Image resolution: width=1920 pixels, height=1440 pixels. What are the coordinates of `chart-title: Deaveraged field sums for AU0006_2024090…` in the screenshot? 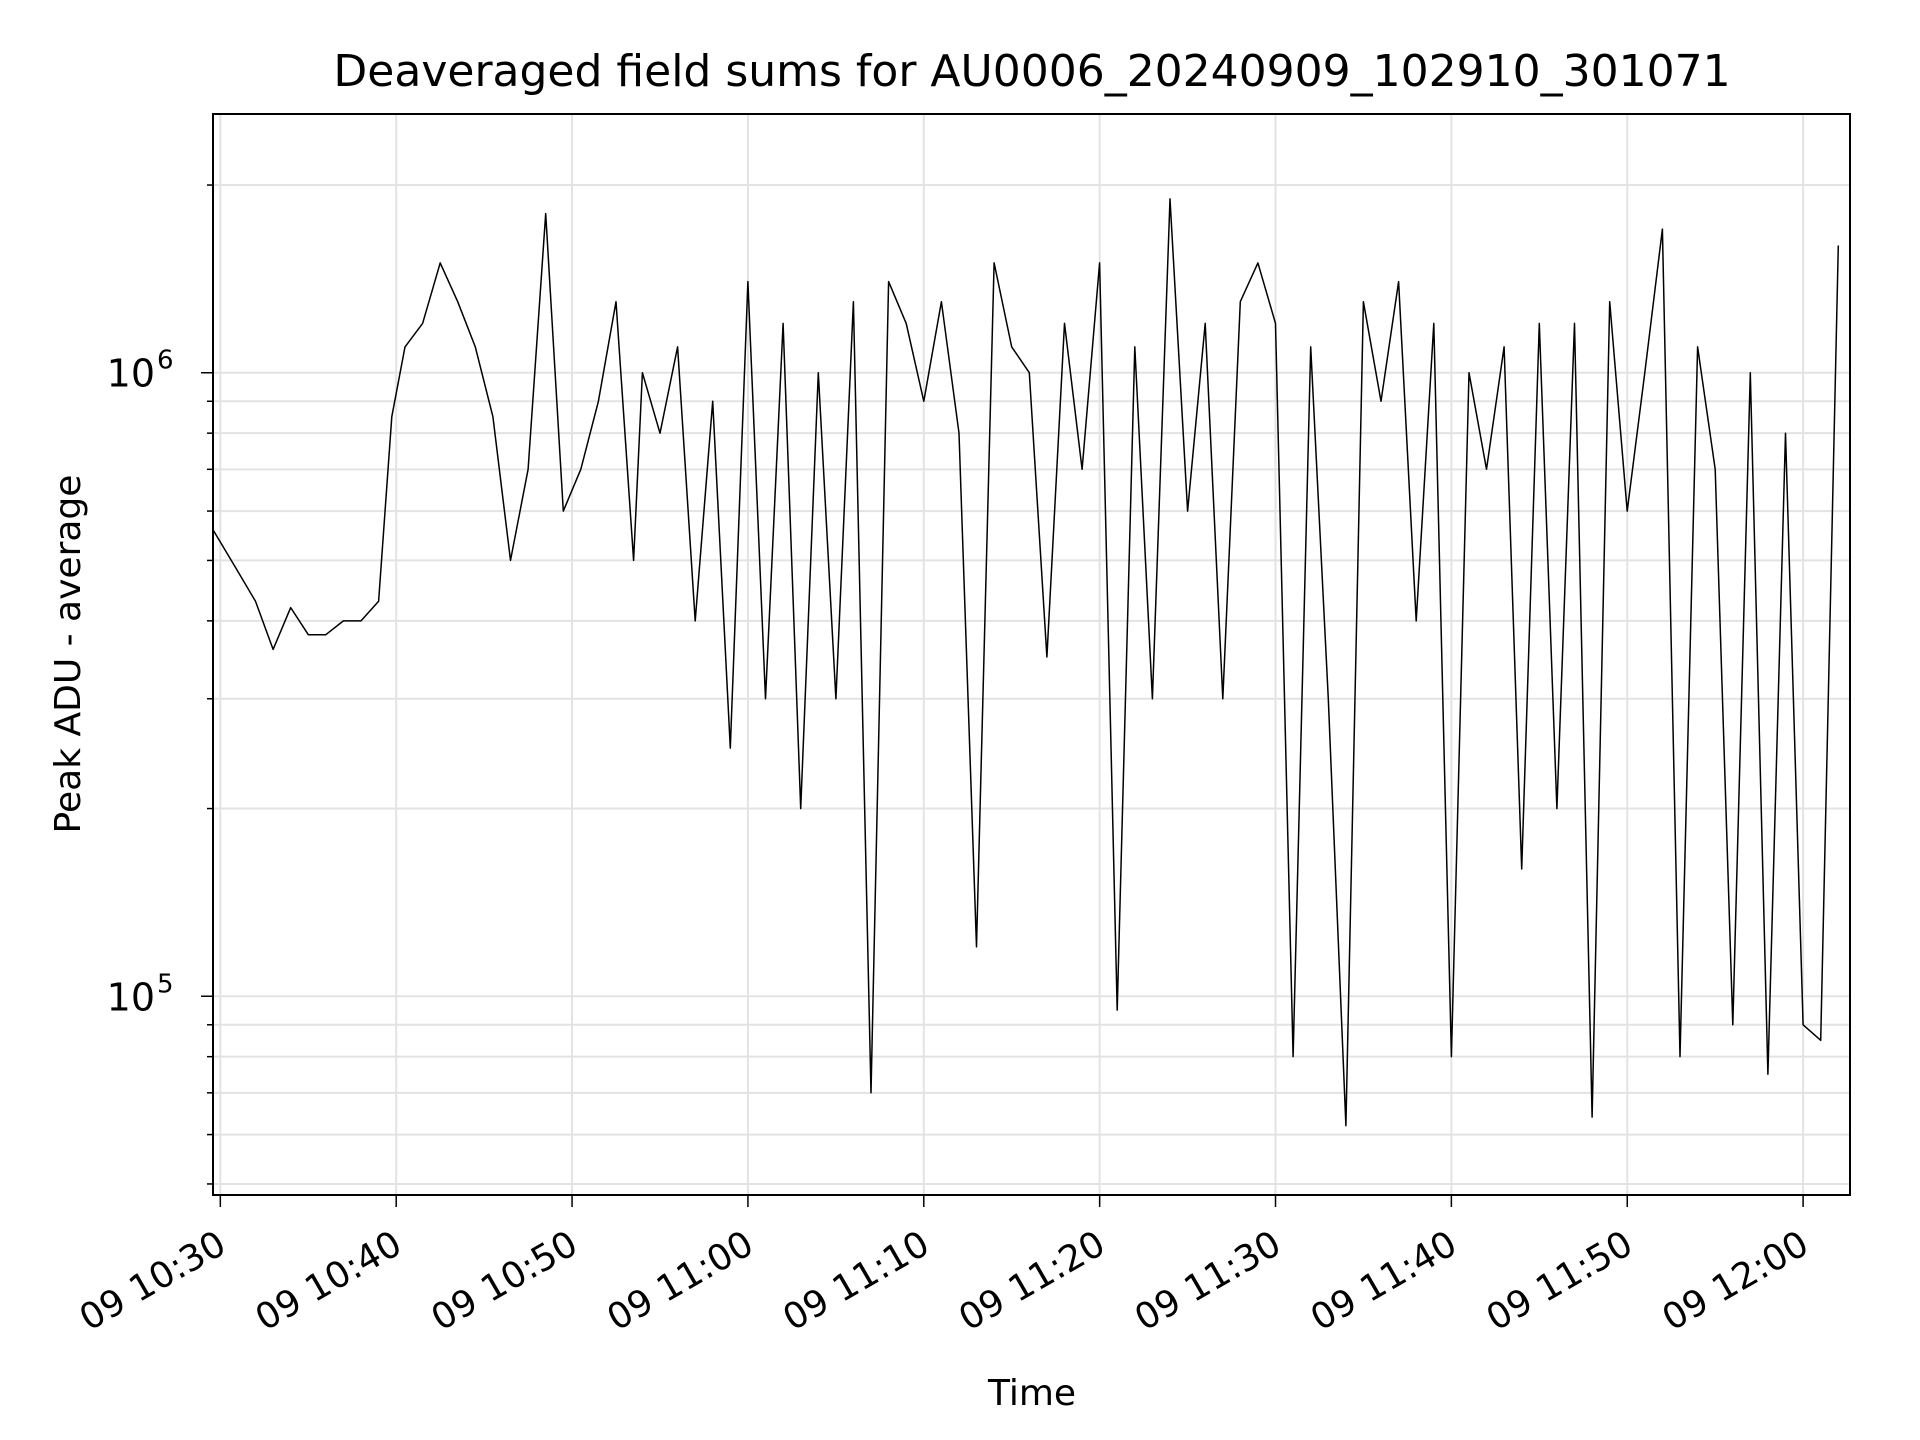 It's located at (1031, 71).